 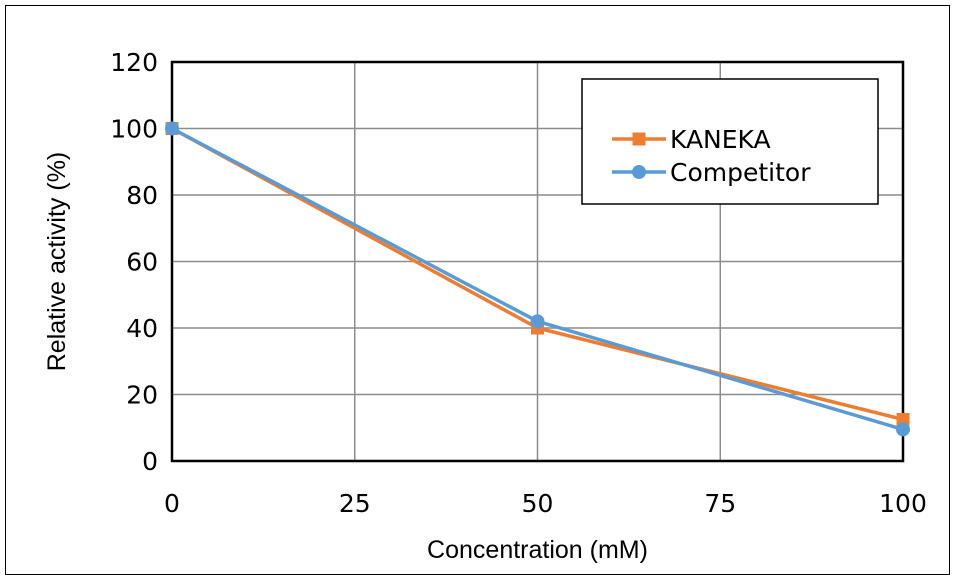 I want to click on legend-box, so click(x=730, y=141).